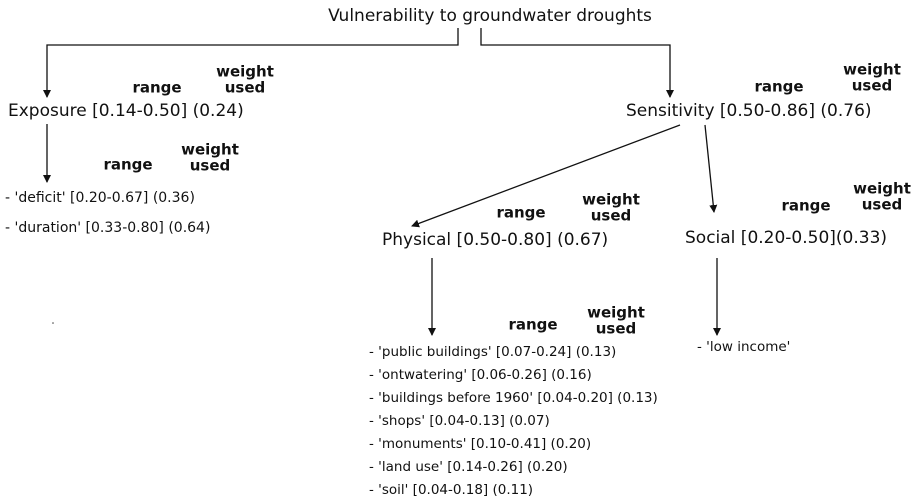 This screenshot has height=501, width=921. I want to click on node-label: Exposure [0.14-0.50] (0.24), so click(126, 111).